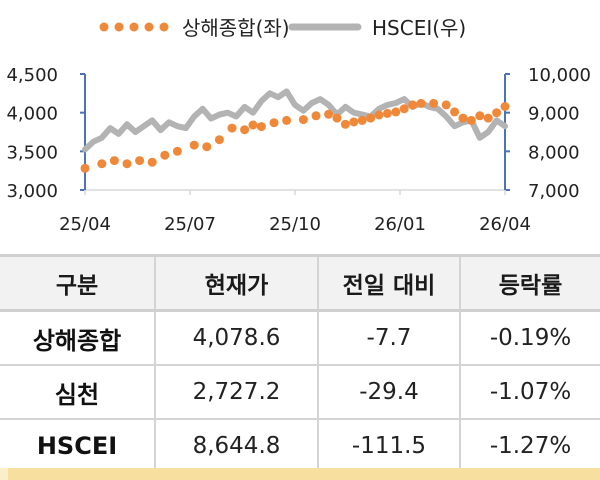  Describe the element at coordinates (529, 283) in the screenshot. I see `header-rate: 등락률` at that location.